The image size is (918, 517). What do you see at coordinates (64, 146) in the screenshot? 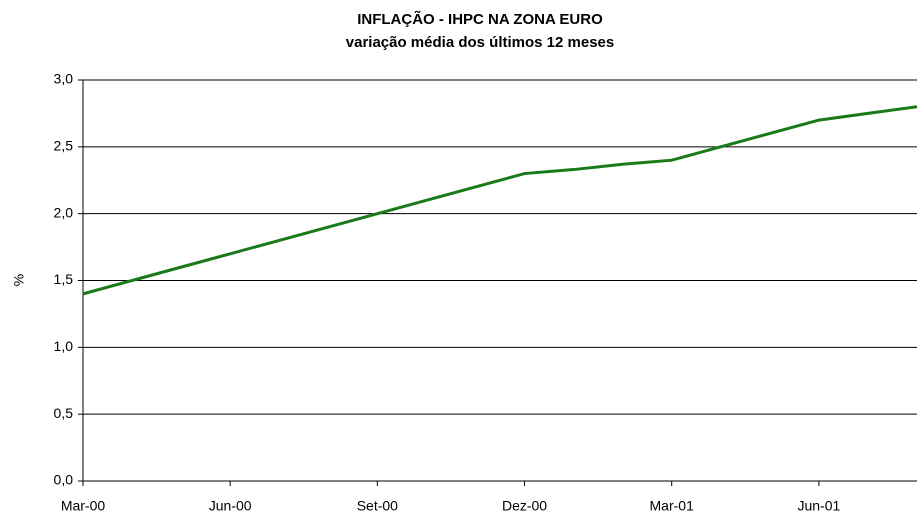
I see `y-tick-label: 2,5` at bounding box center [64, 146].